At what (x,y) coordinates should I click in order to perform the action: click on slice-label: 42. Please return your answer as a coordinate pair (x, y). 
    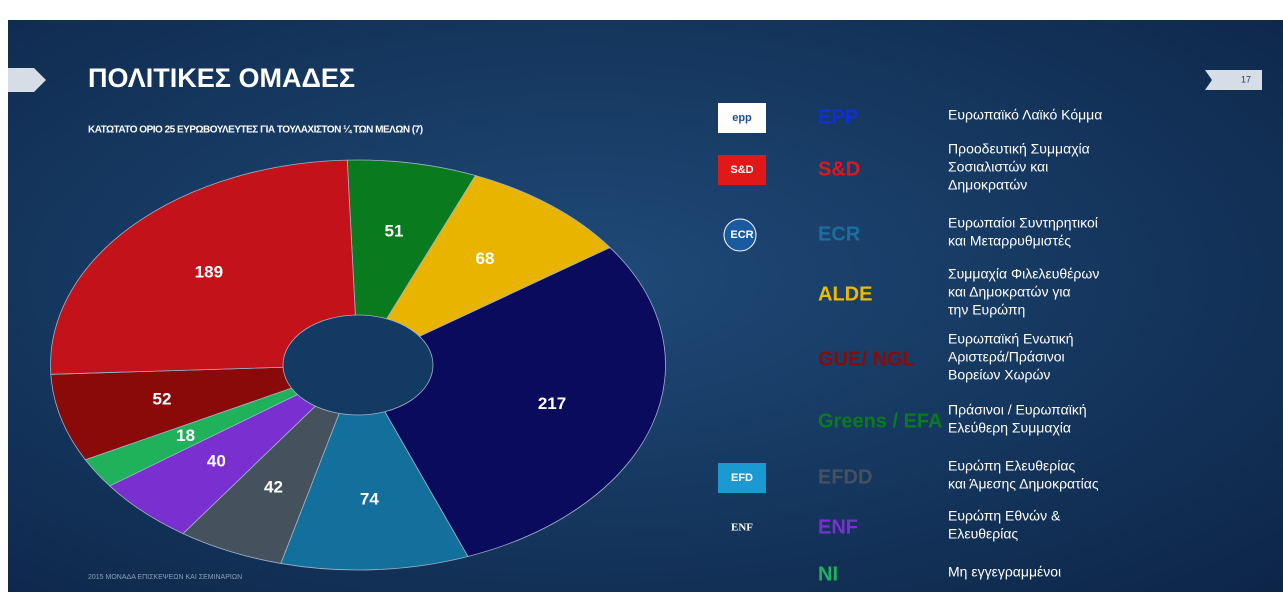
    Looking at the image, I should click on (273, 486).